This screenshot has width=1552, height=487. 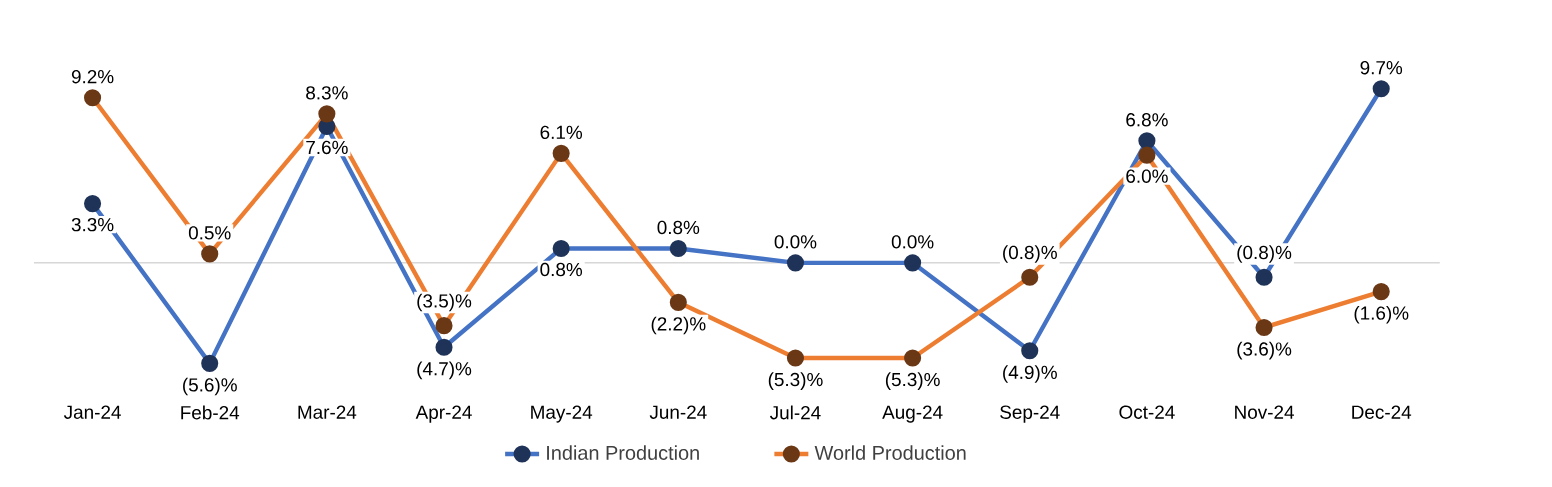 What do you see at coordinates (1264, 350) in the screenshot?
I see `data-label: (3.6)%` at bounding box center [1264, 350].